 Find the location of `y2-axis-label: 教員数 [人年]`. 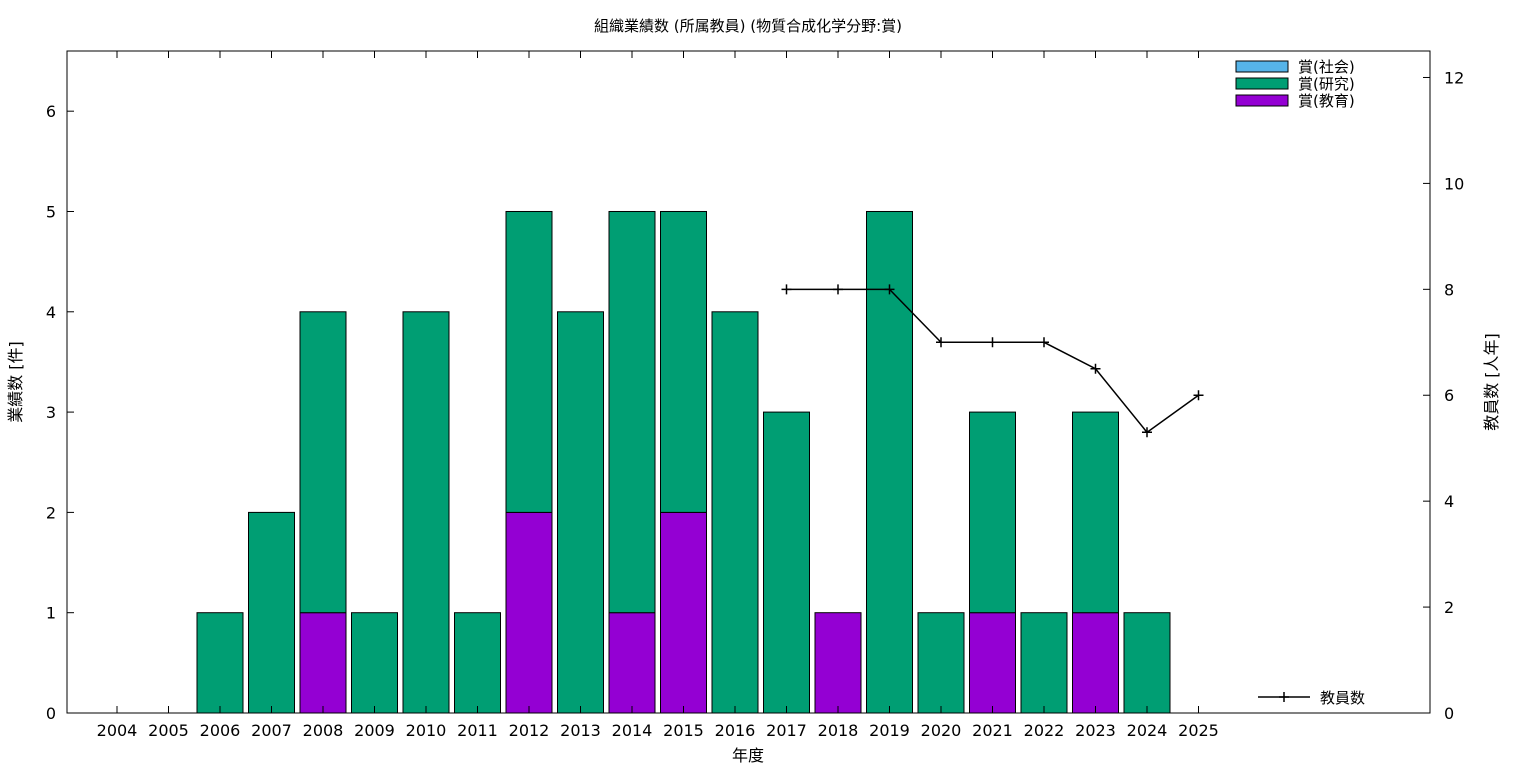

y2-axis-label: 教員数 [人年] is located at coordinates (1491, 382).